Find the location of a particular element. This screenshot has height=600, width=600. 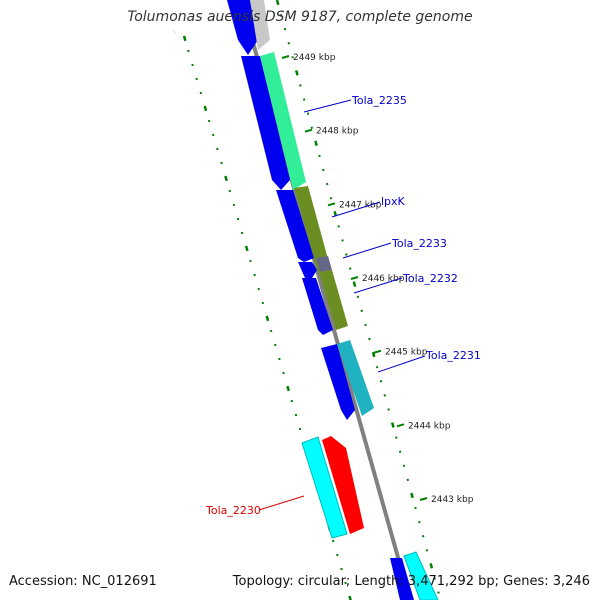

length-label: Length: is located at coordinates (379, 581).